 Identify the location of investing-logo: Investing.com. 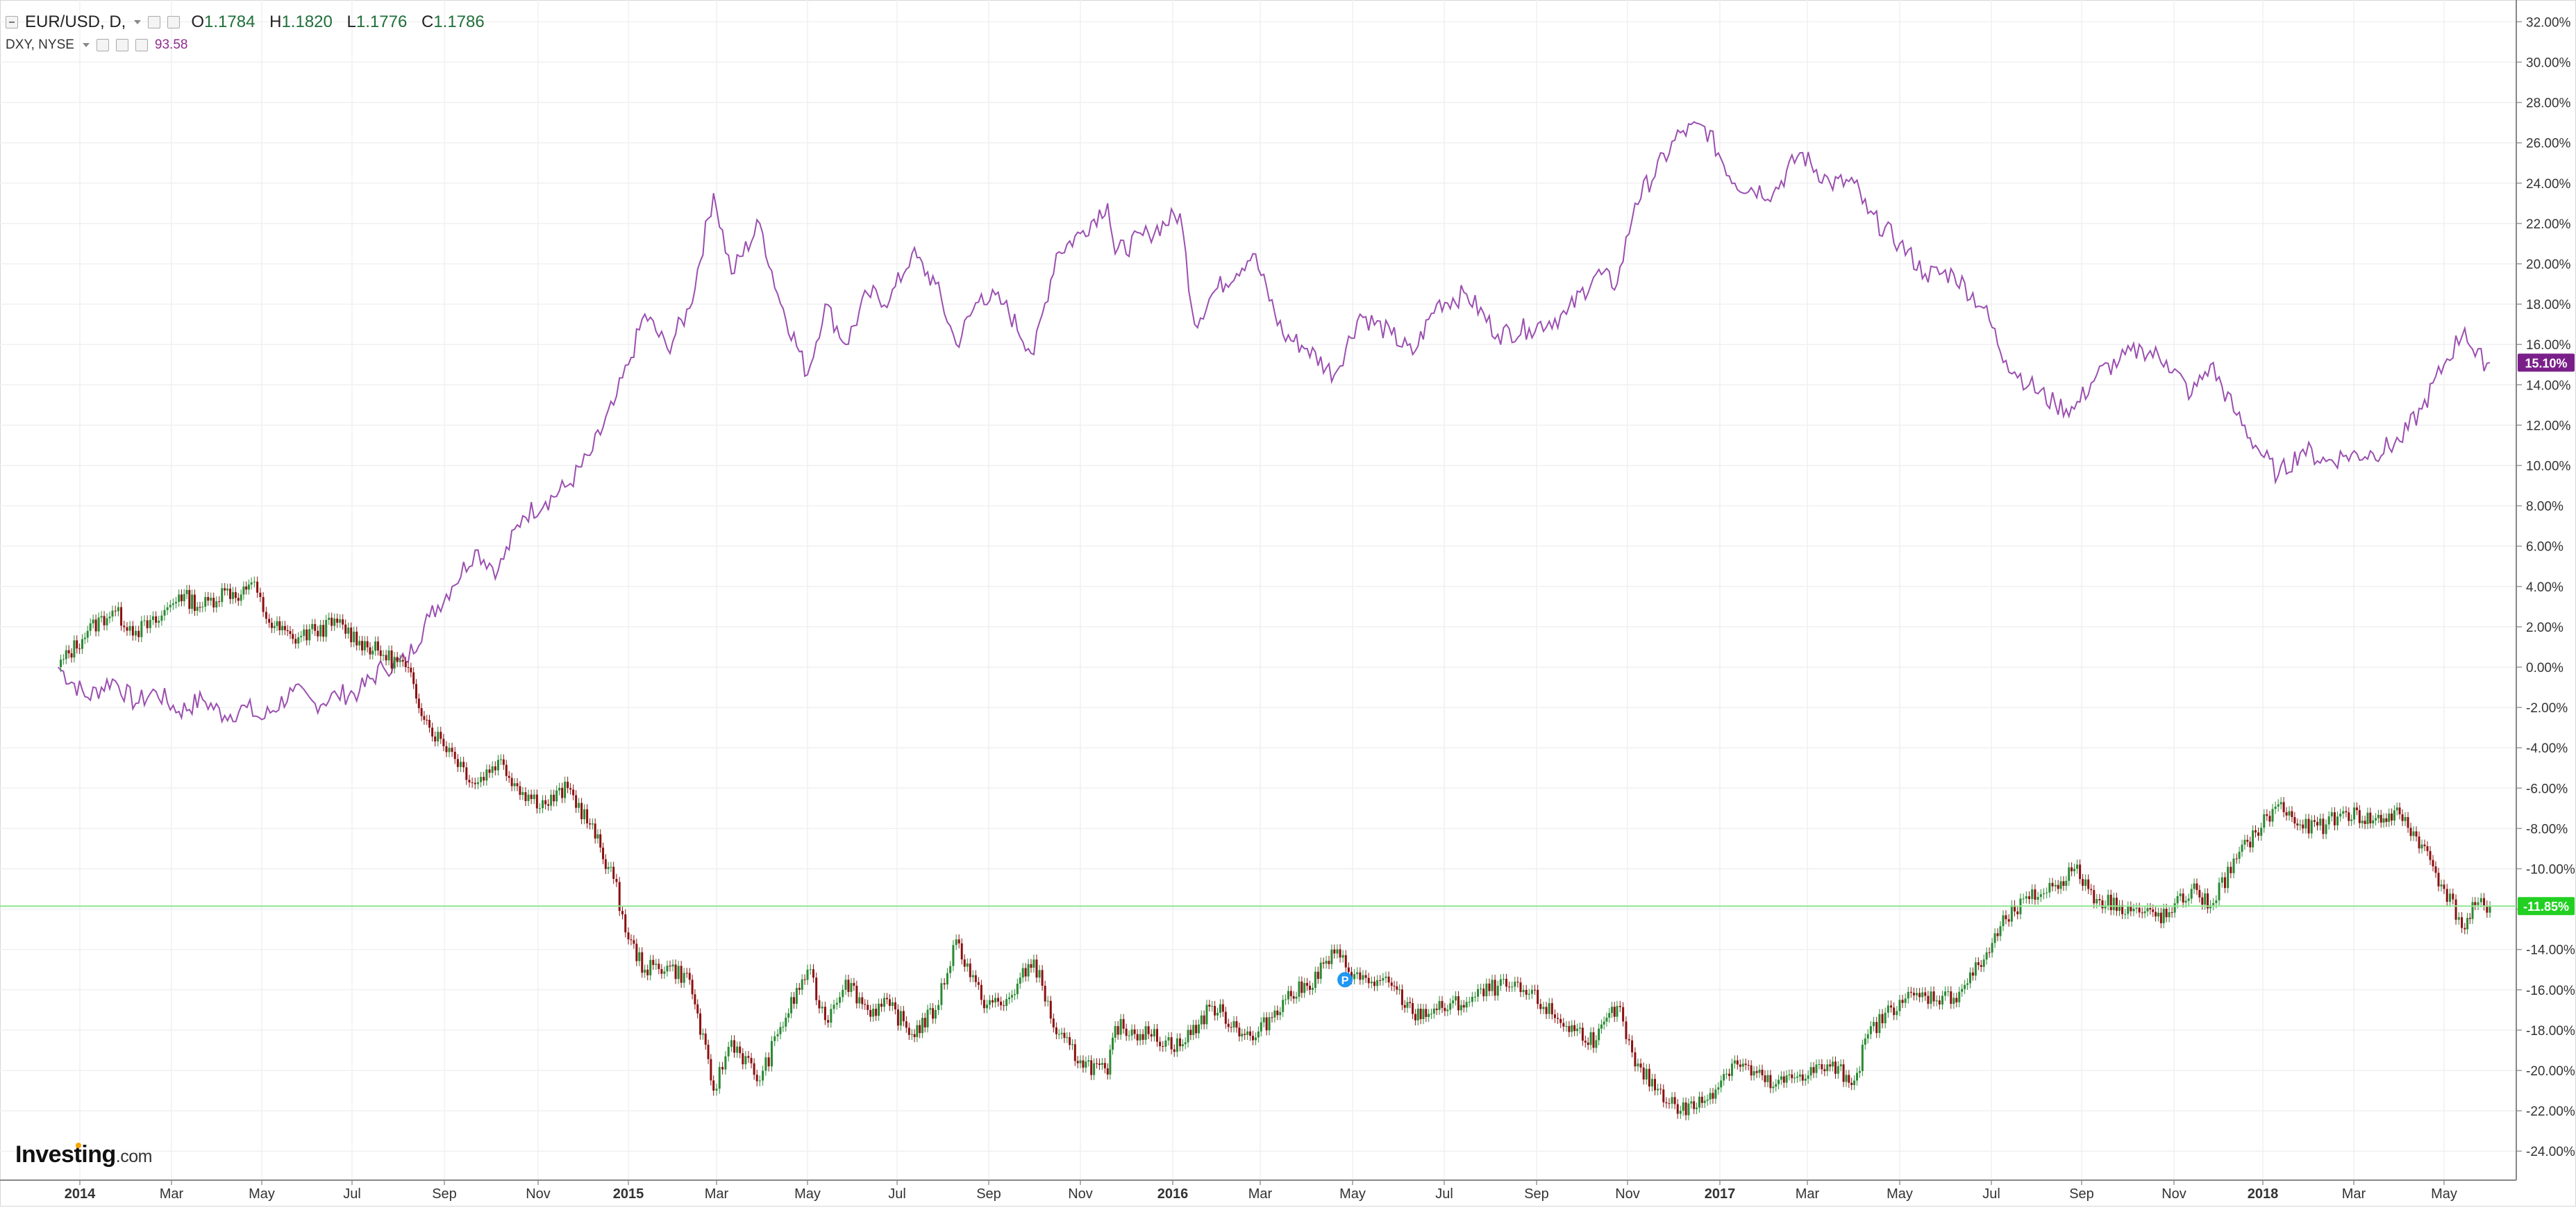
(83, 1154).